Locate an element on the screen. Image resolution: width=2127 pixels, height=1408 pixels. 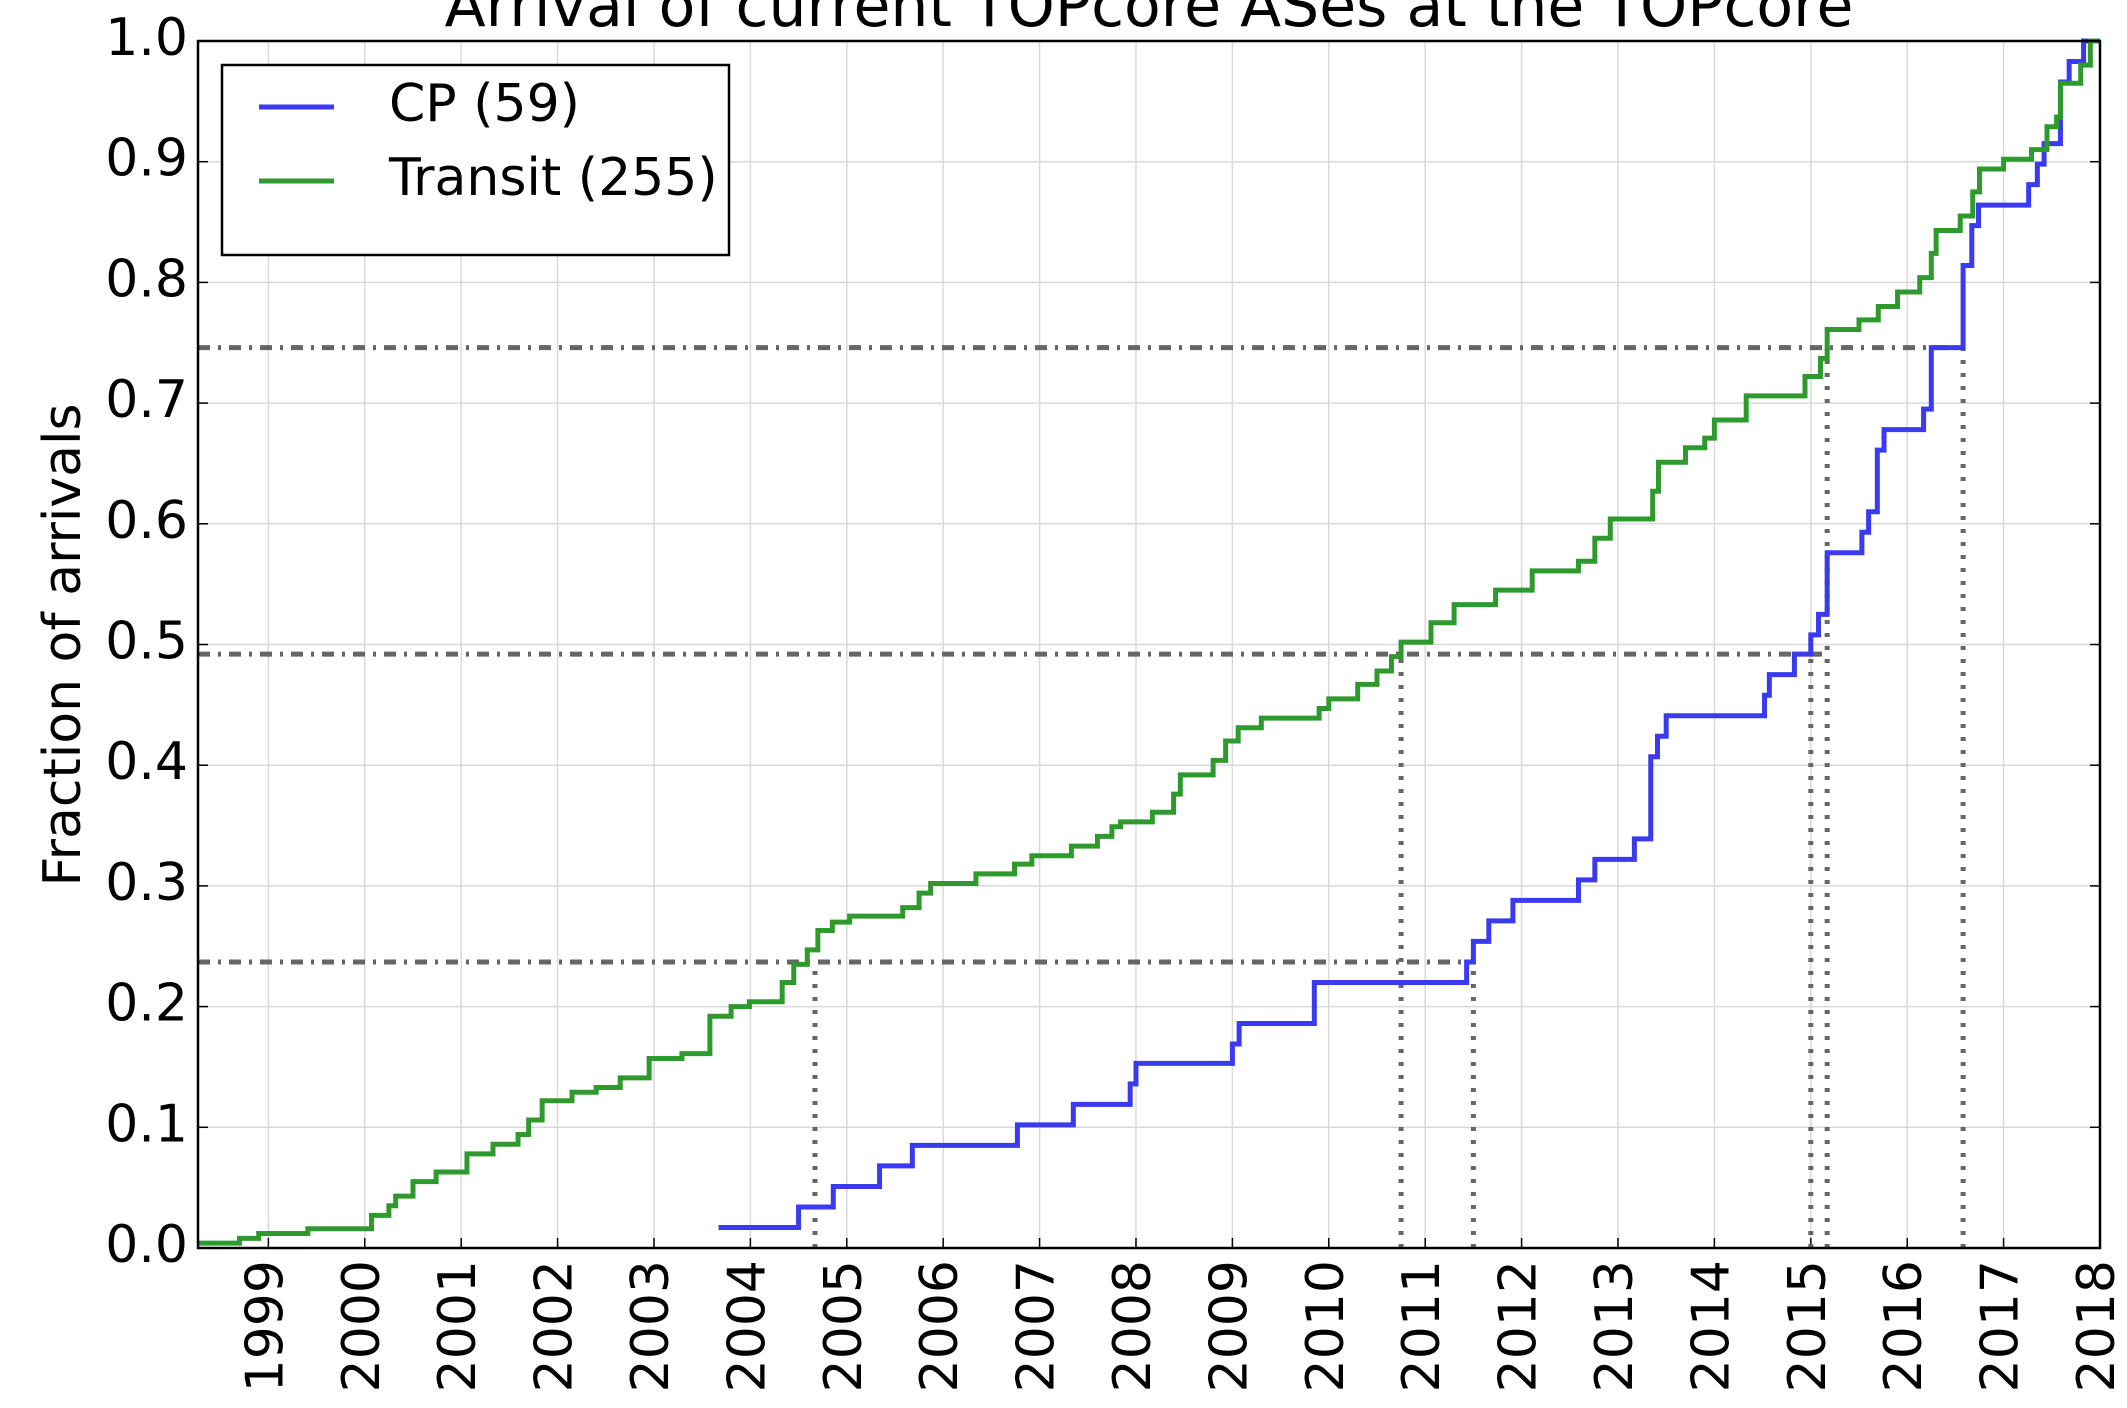
x-tick-label: 2016 is located at coordinates (1904, 1326).